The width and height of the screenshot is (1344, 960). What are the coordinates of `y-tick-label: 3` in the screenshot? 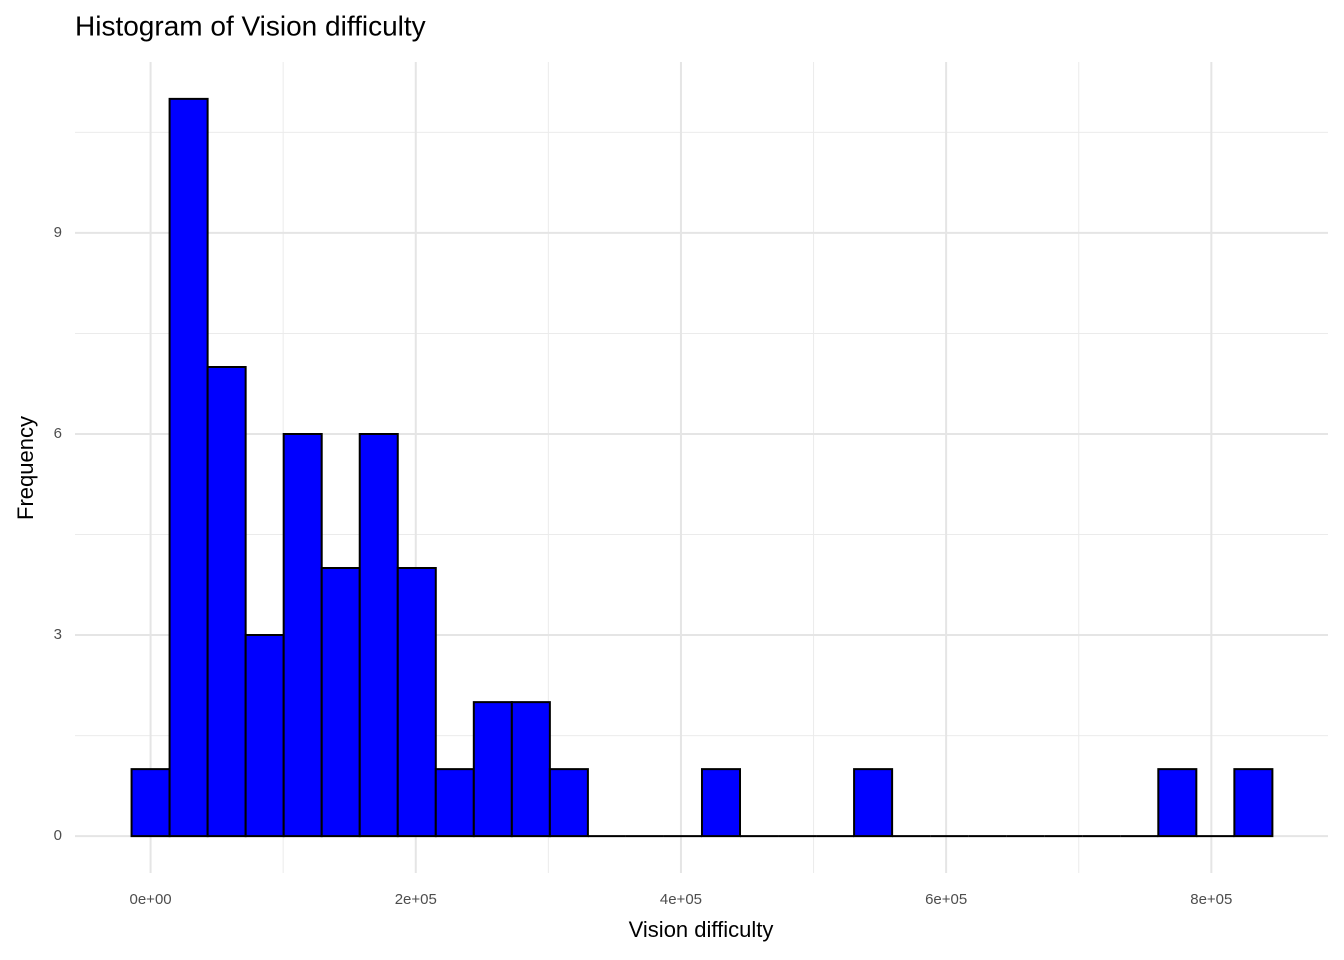 It's located at (58, 634).